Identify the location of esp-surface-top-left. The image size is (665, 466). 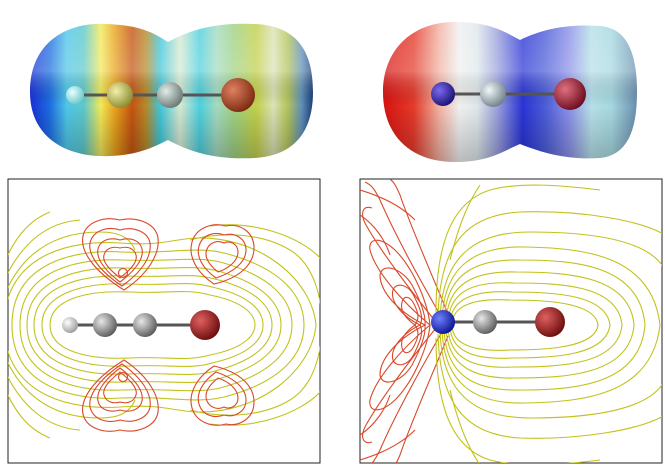
(171, 91).